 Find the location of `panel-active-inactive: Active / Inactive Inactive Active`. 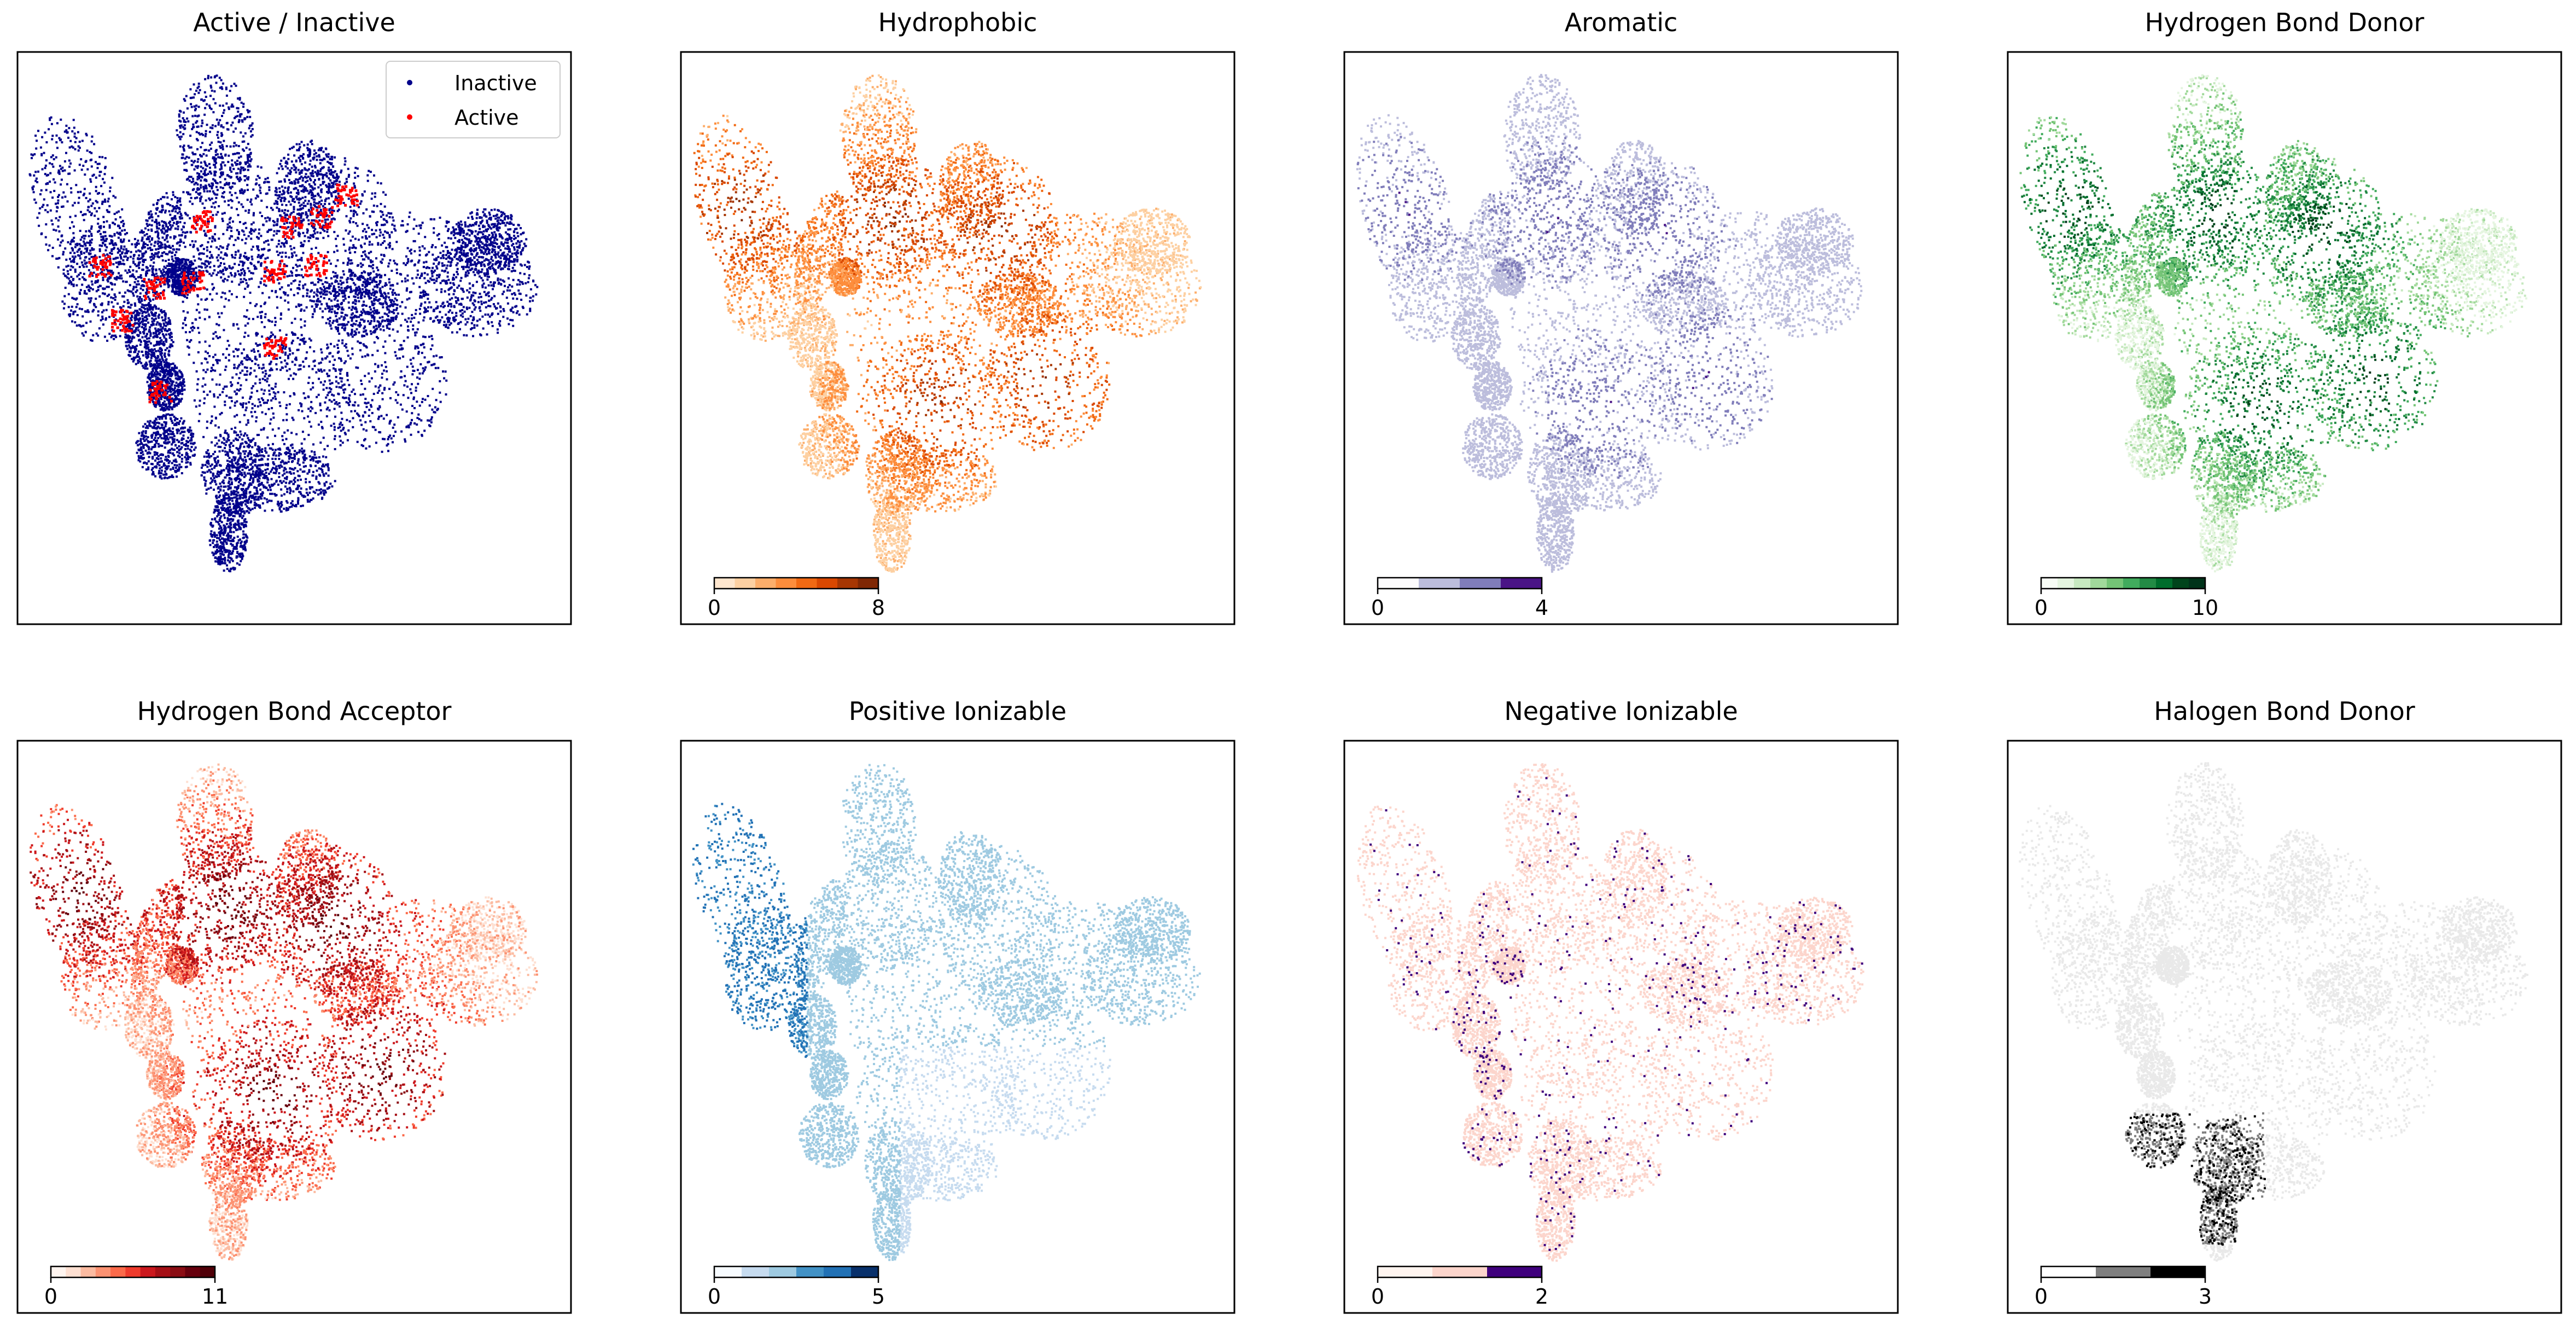

panel-active-inactive: Active / Inactive Inactive Active is located at coordinates (294, 316).